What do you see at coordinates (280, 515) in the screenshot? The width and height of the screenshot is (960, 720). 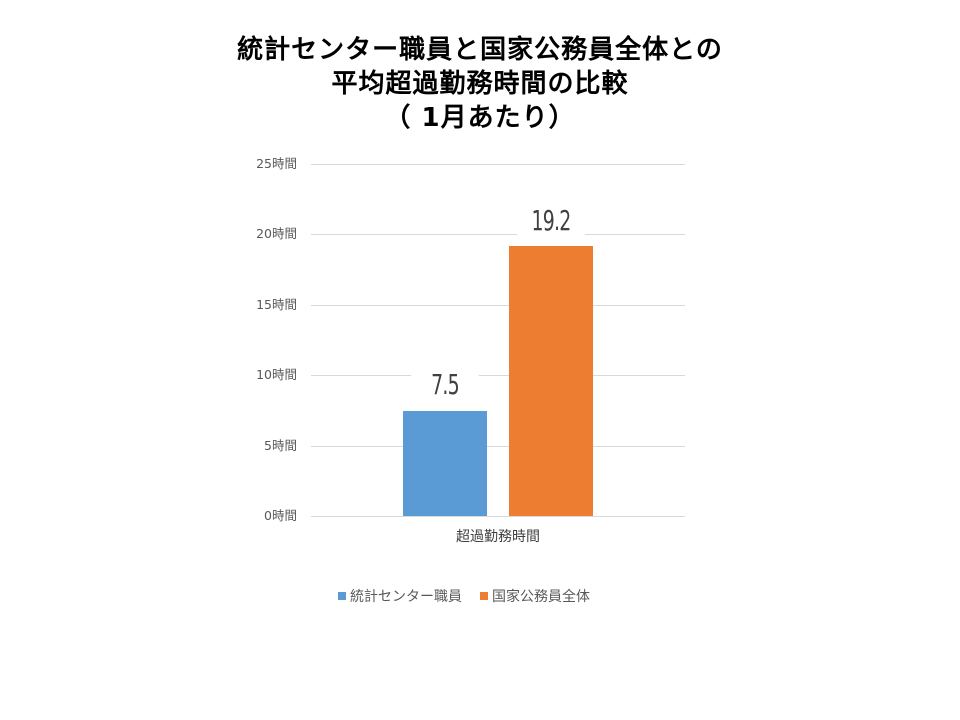 I see `y-tick-label: 0時間` at bounding box center [280, 515].